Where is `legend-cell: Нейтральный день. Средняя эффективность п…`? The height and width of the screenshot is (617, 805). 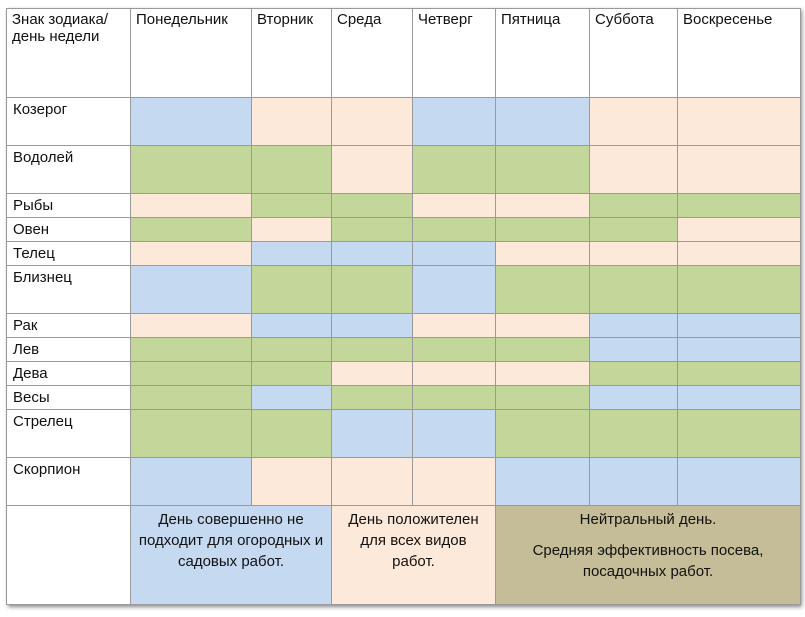
legend-cell: Нейтральный день. Средняя эффективность п… is located at coordinates (648, 555).